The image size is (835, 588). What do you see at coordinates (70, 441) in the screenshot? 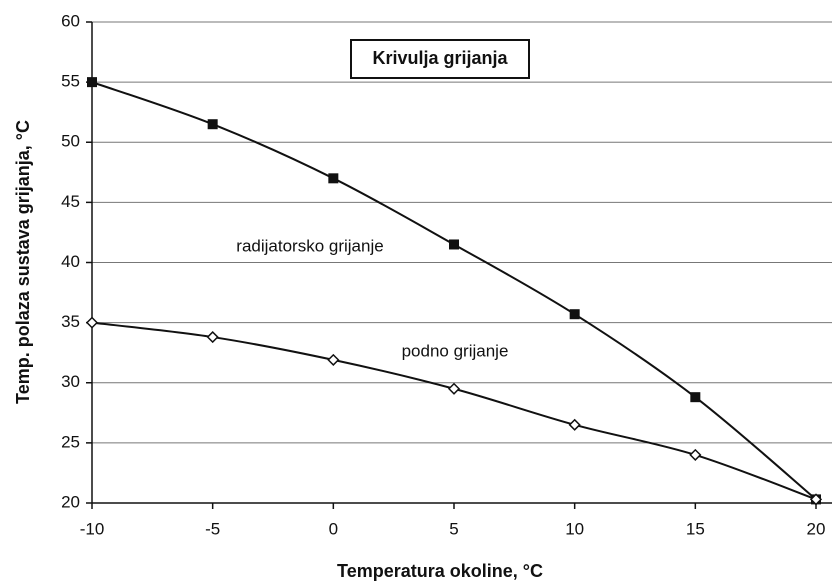
I see `y-tick-label: 25` at bounding box center [70, 441].